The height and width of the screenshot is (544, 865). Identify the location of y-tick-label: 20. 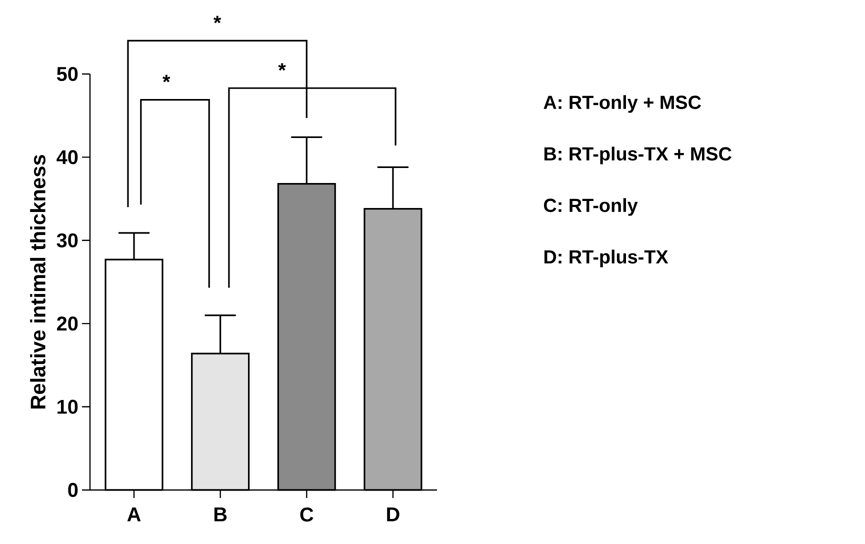
(67, 323).